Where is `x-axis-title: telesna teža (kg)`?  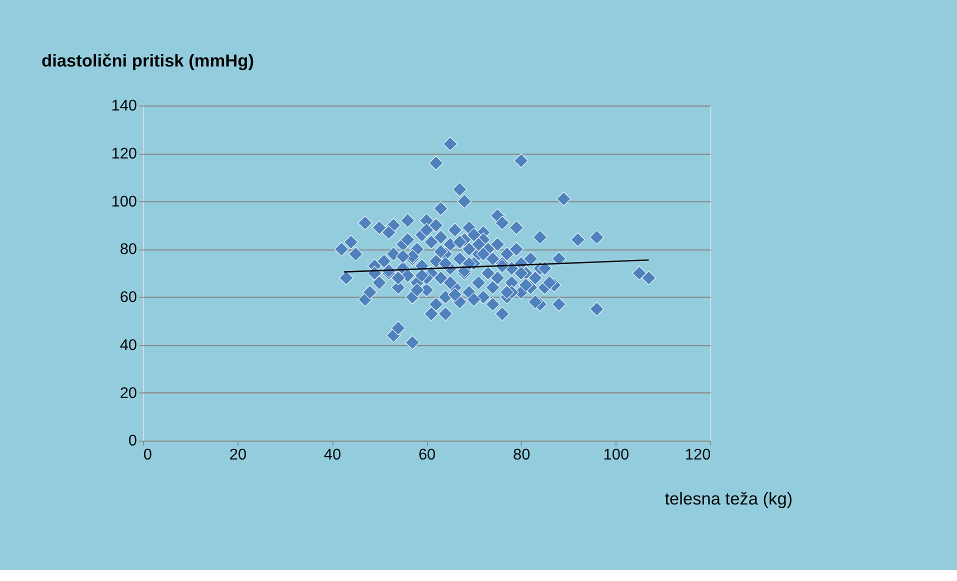 x-axis-title: telesna teža (kg) is located at coordinates (728, 498).